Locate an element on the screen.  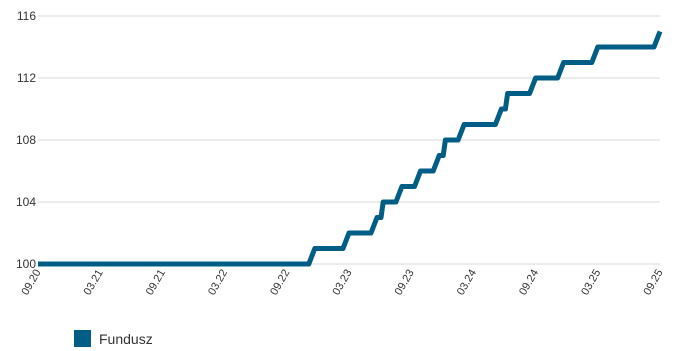
x-tick-label: 03.23 is located at coordinates (342, 283).